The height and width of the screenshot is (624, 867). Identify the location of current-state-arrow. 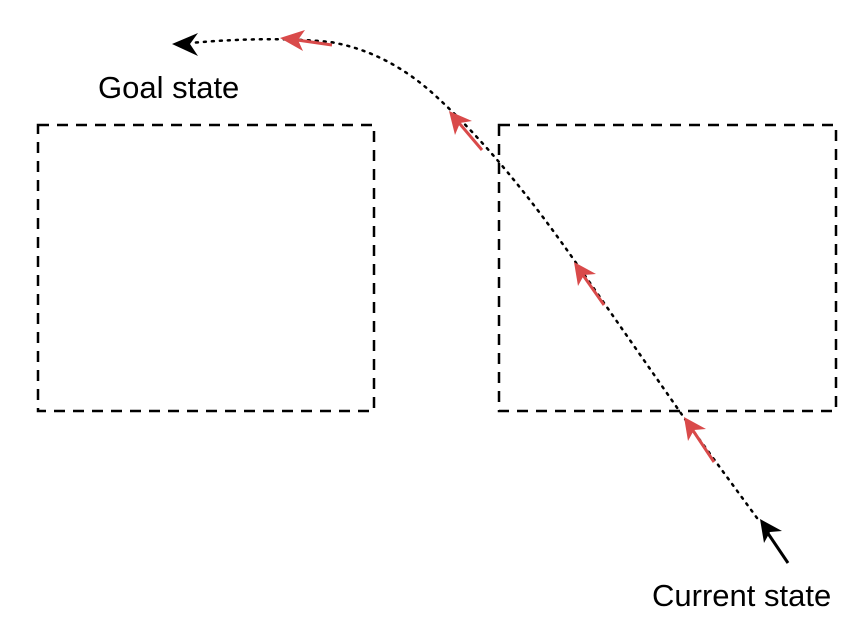
(775, 541).